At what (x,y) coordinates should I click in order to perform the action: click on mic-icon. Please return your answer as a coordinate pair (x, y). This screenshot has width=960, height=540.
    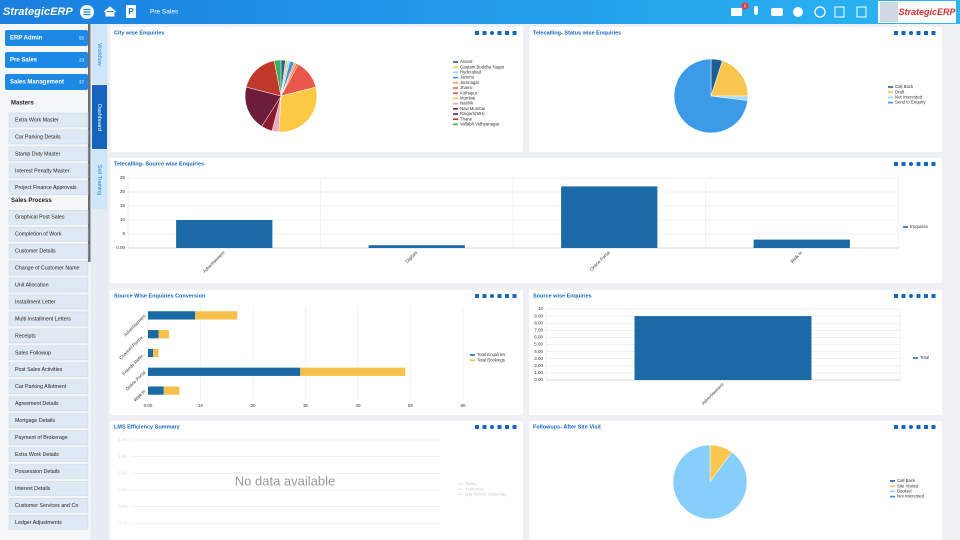
    Looking at the image, I should click on (756, 10).